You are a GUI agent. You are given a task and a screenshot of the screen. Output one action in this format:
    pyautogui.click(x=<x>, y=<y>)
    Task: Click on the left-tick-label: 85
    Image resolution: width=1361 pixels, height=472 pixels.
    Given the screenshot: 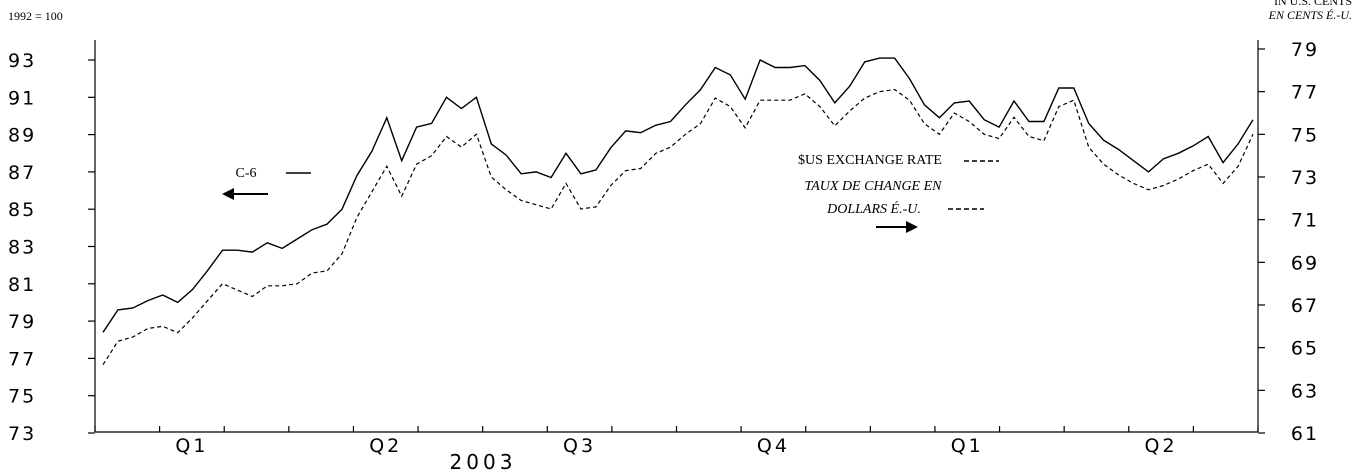 What is the action you would take?
    pyautogui.click(x=22, y=210)
    